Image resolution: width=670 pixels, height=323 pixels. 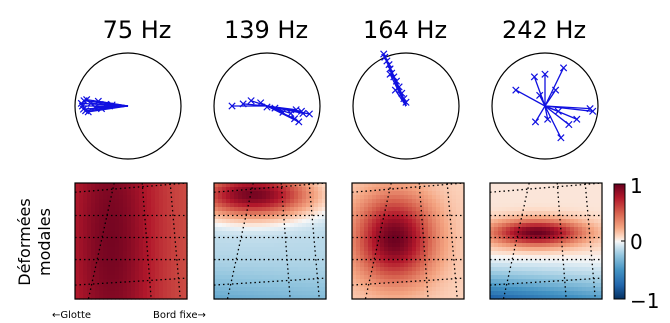 I want to click on polar-title-139: 139 Hz, so click(x=266, y=30).